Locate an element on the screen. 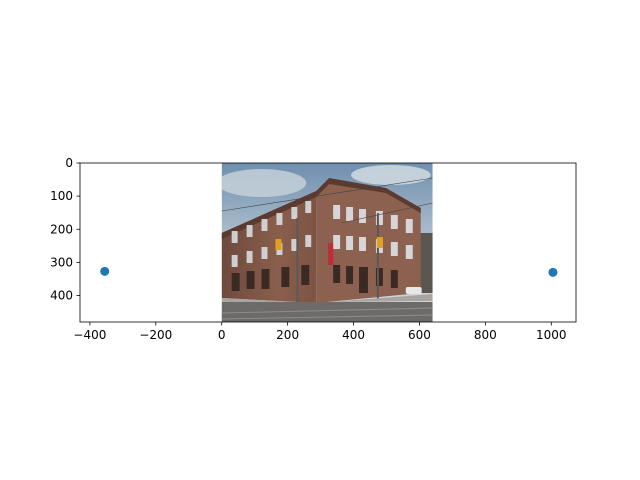  x-axis-ticks: −400 −200 0 200 400 600 800 1000 is located at coordinates (320, 332).